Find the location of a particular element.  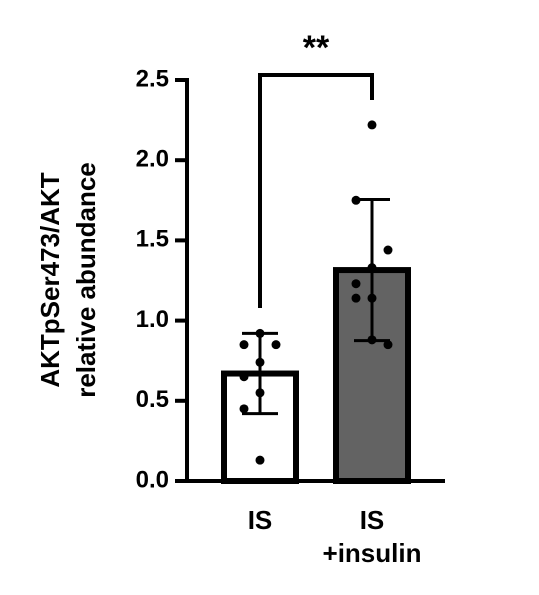

y-tick-label: 2.0 is located at coordinates (152, 159).